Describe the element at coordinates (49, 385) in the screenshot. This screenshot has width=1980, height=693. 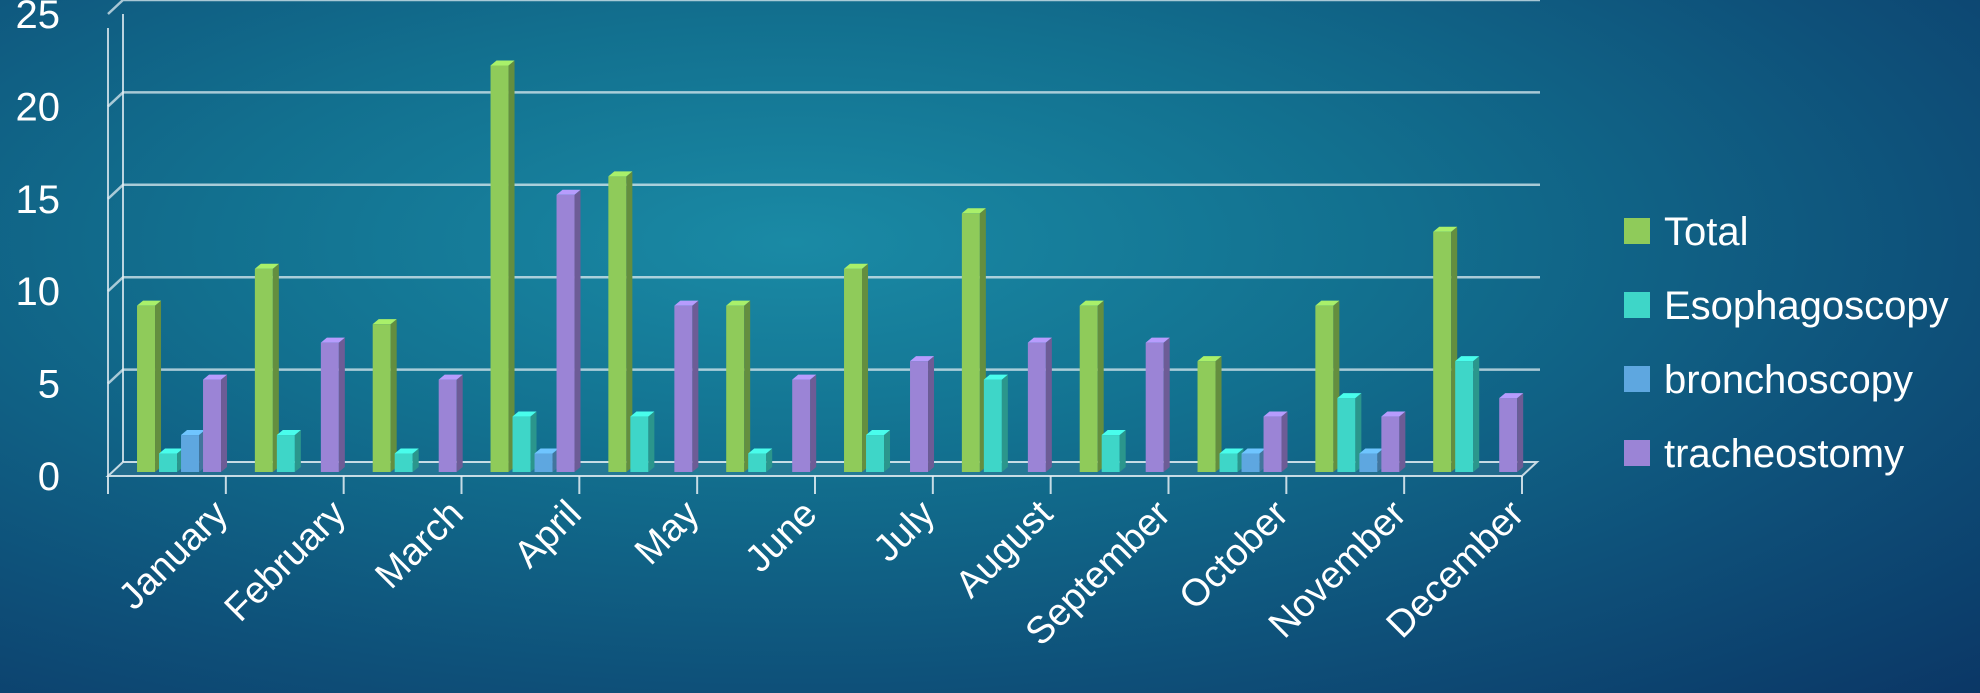
I see `y-tick-label: 5` at that location.